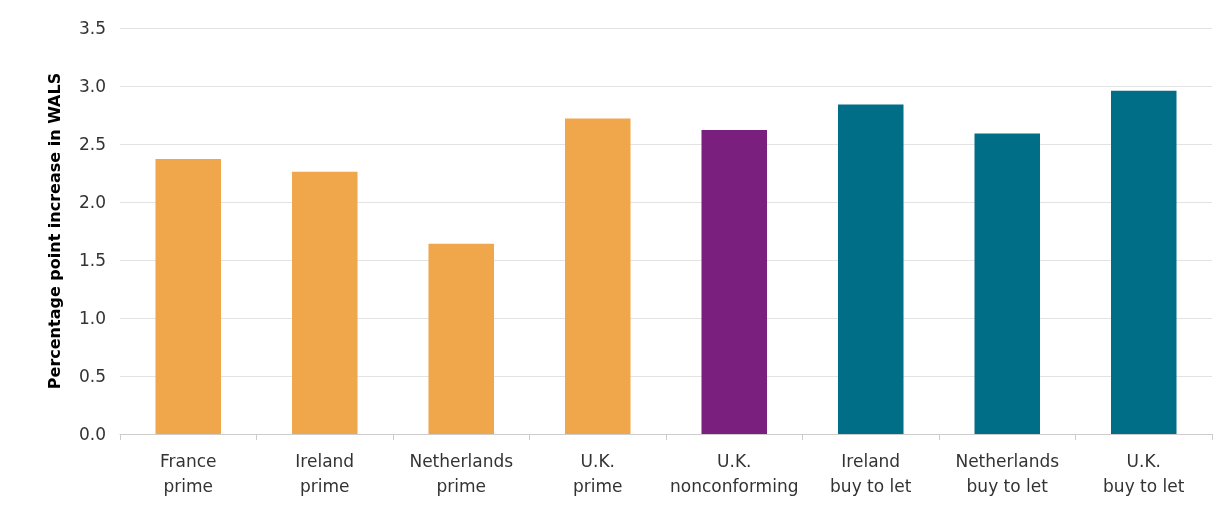 The height and width of the screenshot is (508, 1226). Describe the element at coordinates (1007, 473) in the screenshot. I see `x-tick-label: Netherlands buy to let` at that location.